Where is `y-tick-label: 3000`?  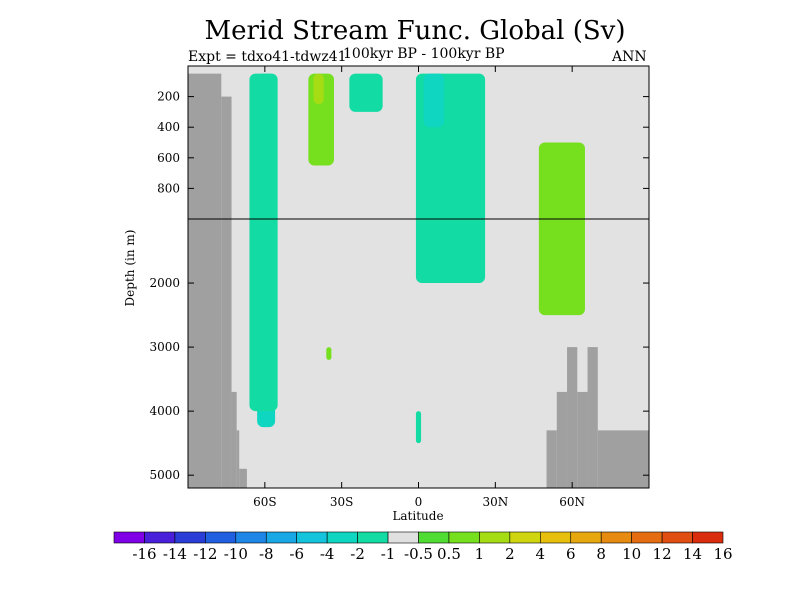
y-tick-label: 3000 is located at coordinates (164, 347).